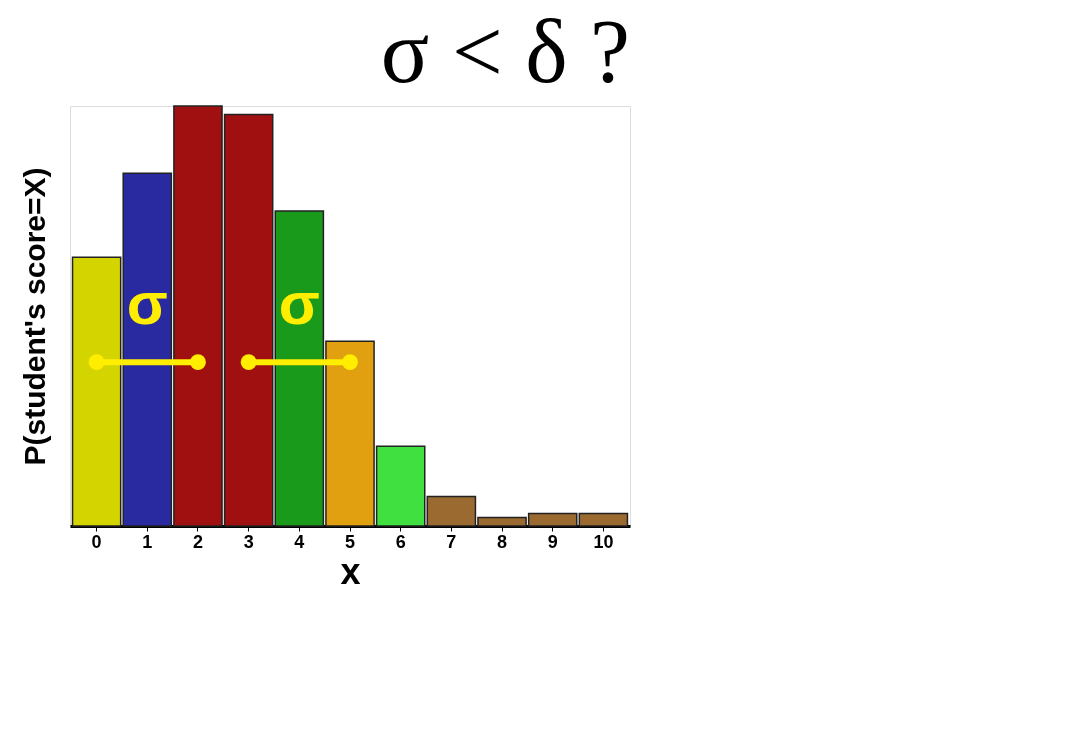 Image resolution: width=1070 pixels, height=734 pixels. I want to click on x-tick-label: 3, so click(248, 541).